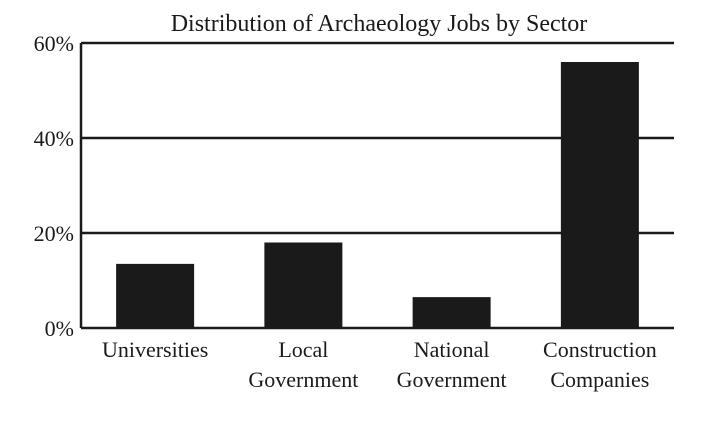 The image size is (724, 421). I want to click on y-tick-labels: 0% 20% 40% 60%, so click(54, 186).